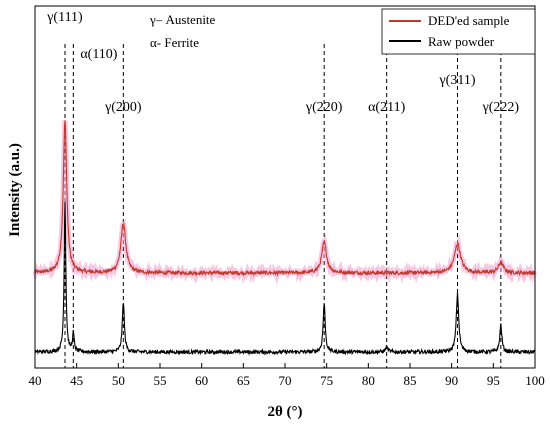 The height and width of the screenshot is (428, 550). What do you see at coordinates (461, 41) in the screenshot?
I see `legend-label-raw: Raw powder` at bounding box center [461, 41].